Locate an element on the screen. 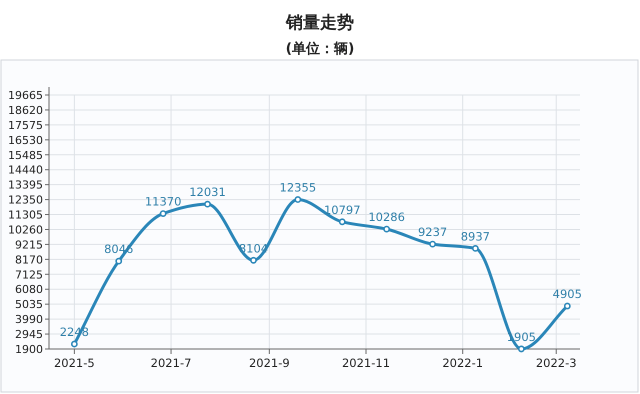 This screenshot has width=640, height=394. y-tick-label: 6080 is located at coordinates (29, 289).